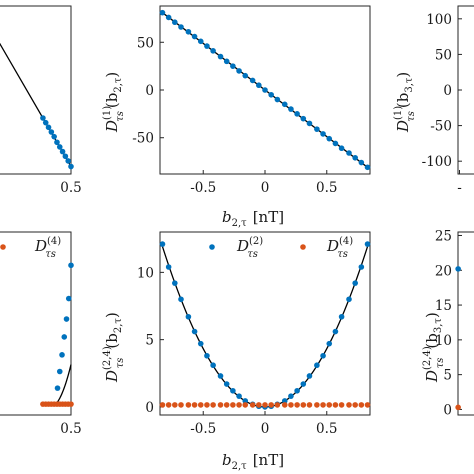 The image size is (474, 474). What do you see at coordinates (253, 461) in the screenshot?
I see `bottom-middle-xlabel: b2,τ [nT]` at bounding box center [253, 461].